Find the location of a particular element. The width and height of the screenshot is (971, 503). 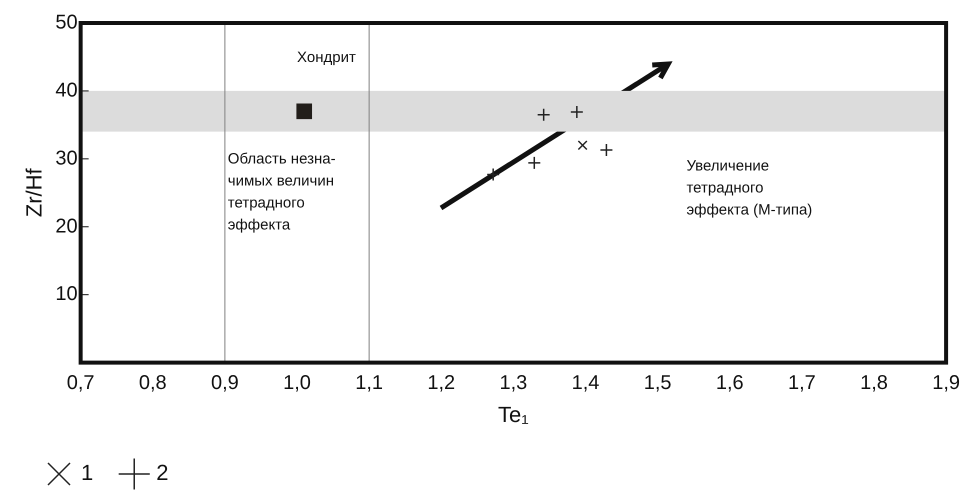

x-tick-label: 1,9 is located at coordinates (946, 383).